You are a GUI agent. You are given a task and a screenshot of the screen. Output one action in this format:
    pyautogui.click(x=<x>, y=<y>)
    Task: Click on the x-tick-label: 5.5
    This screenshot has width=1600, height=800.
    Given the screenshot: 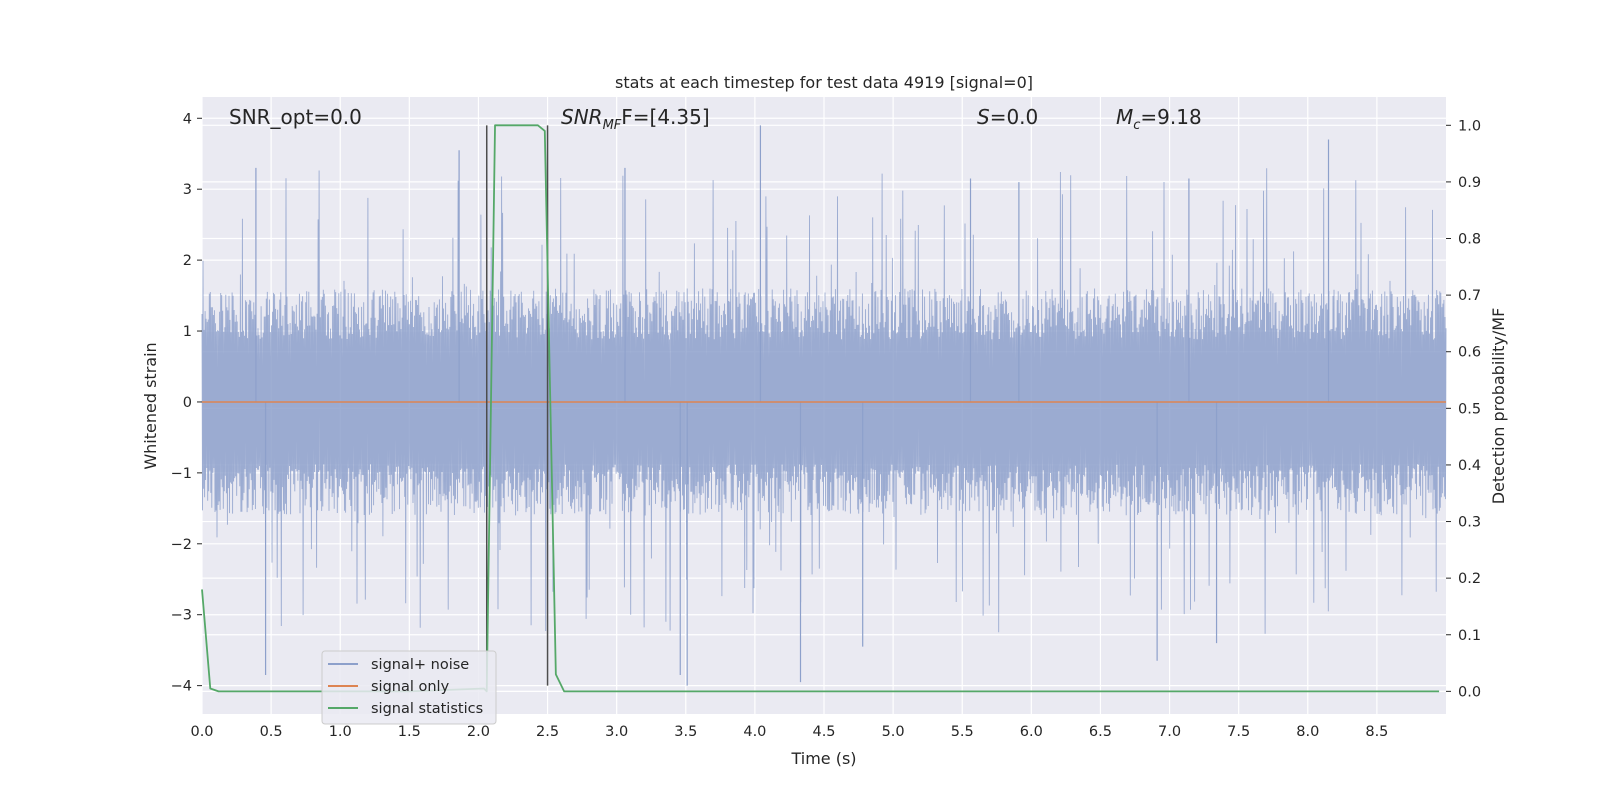 What is the action you would take?
    pyautogui.click(x=962, y=732)
    